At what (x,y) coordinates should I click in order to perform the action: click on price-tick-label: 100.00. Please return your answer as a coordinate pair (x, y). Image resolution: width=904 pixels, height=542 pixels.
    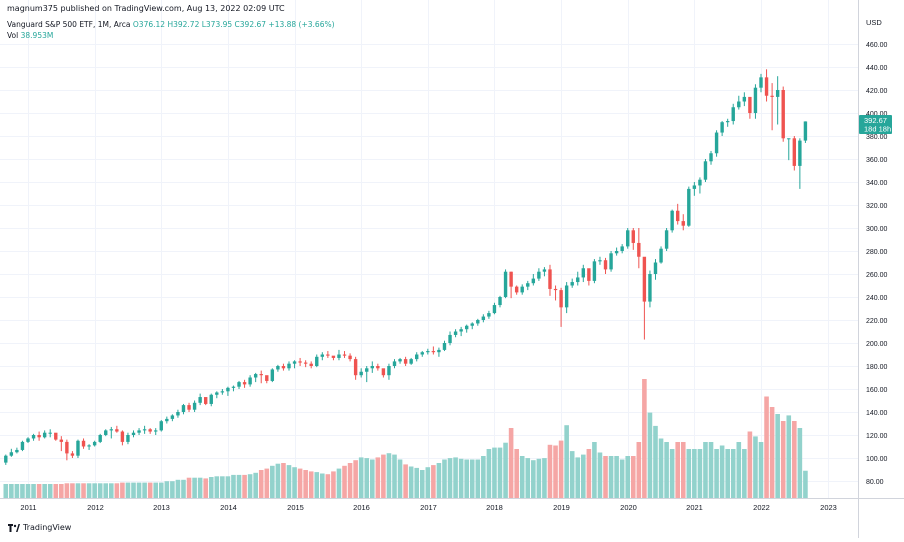
    Looking at the image, I should click on (877, 459).